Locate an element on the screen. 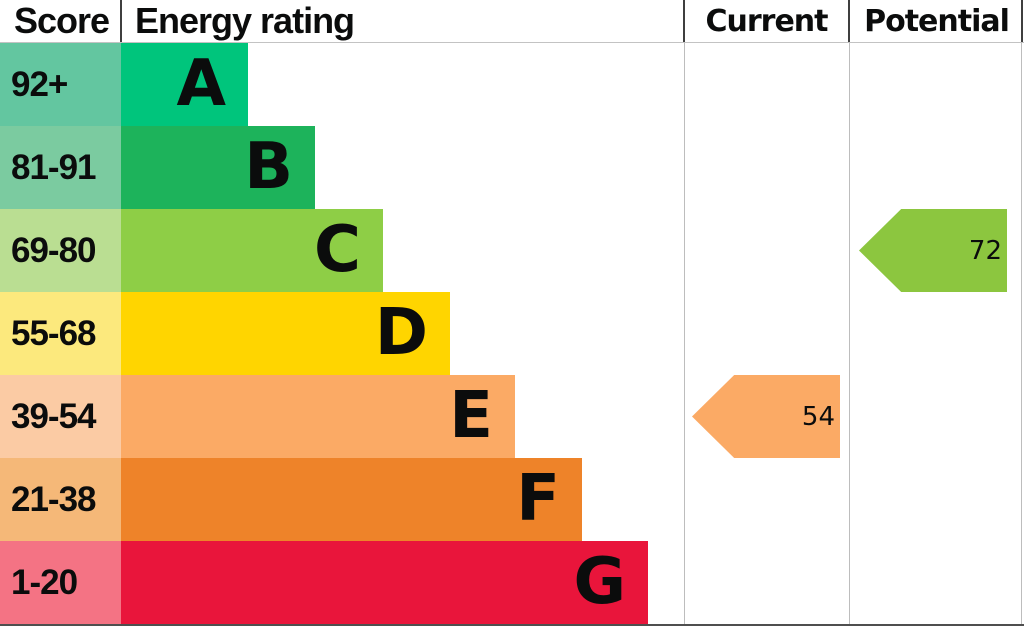 The height and width of the screenshot is (626, 1024). band-row-a: 92+ A is located at coordinates (342, 84).